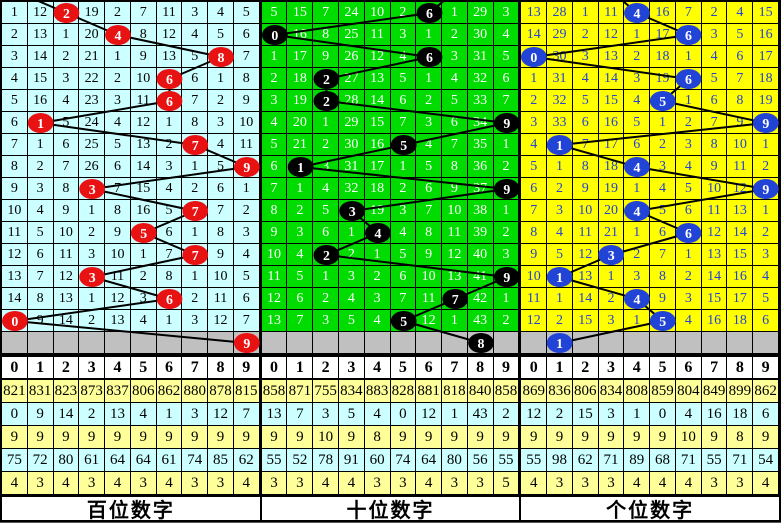 Image resolution: width=781 pixels, height=523 pixels. I want to click on trend-cell: 15, so click(766, 13).